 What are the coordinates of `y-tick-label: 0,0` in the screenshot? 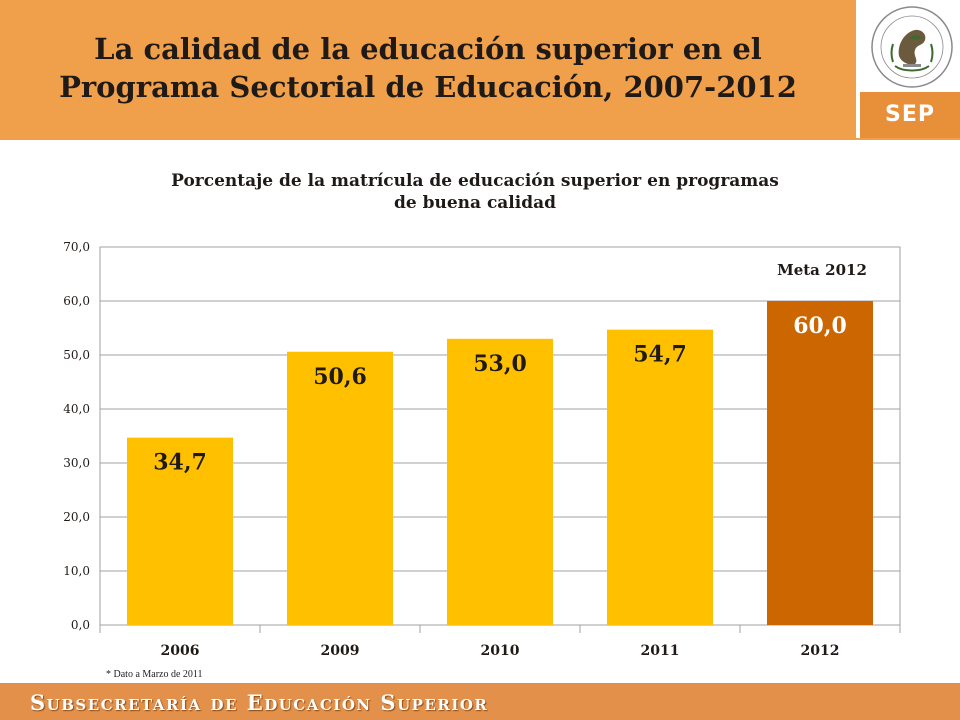 It's located at (80, 625).